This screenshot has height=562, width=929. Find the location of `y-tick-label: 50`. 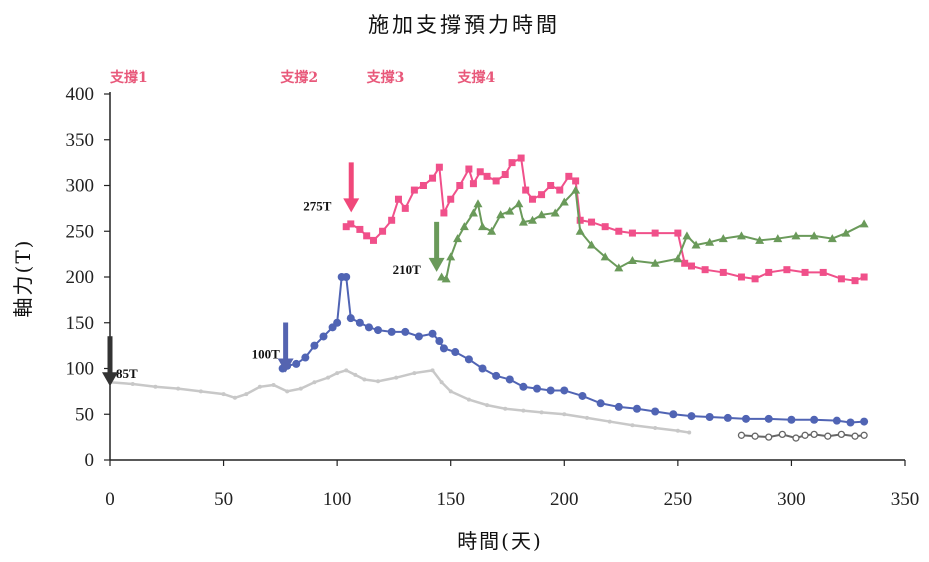

y-tick-label: 50 is located at coordinates (84, 414).